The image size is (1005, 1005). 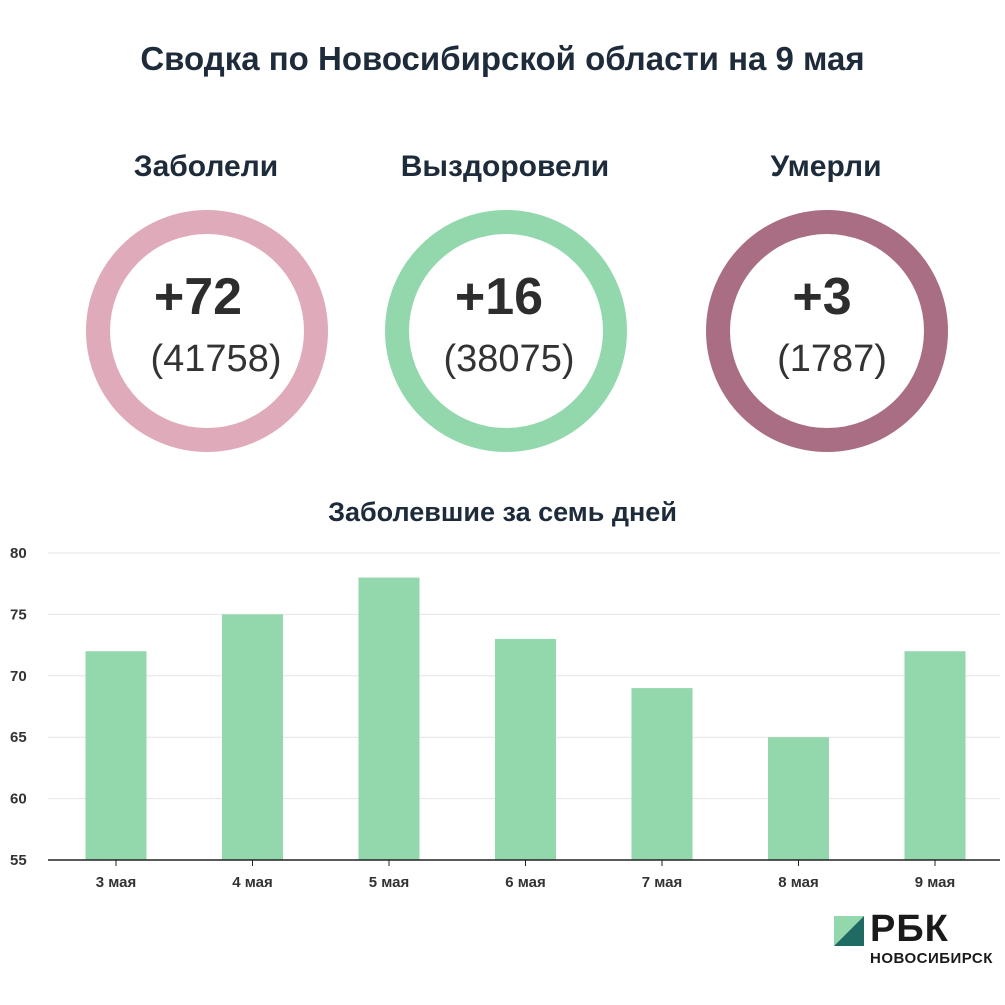 What do you see at coordinates (18, 614) in the screenshot?
I see `y-tick-label: 75` at bounding box center [18, 614].